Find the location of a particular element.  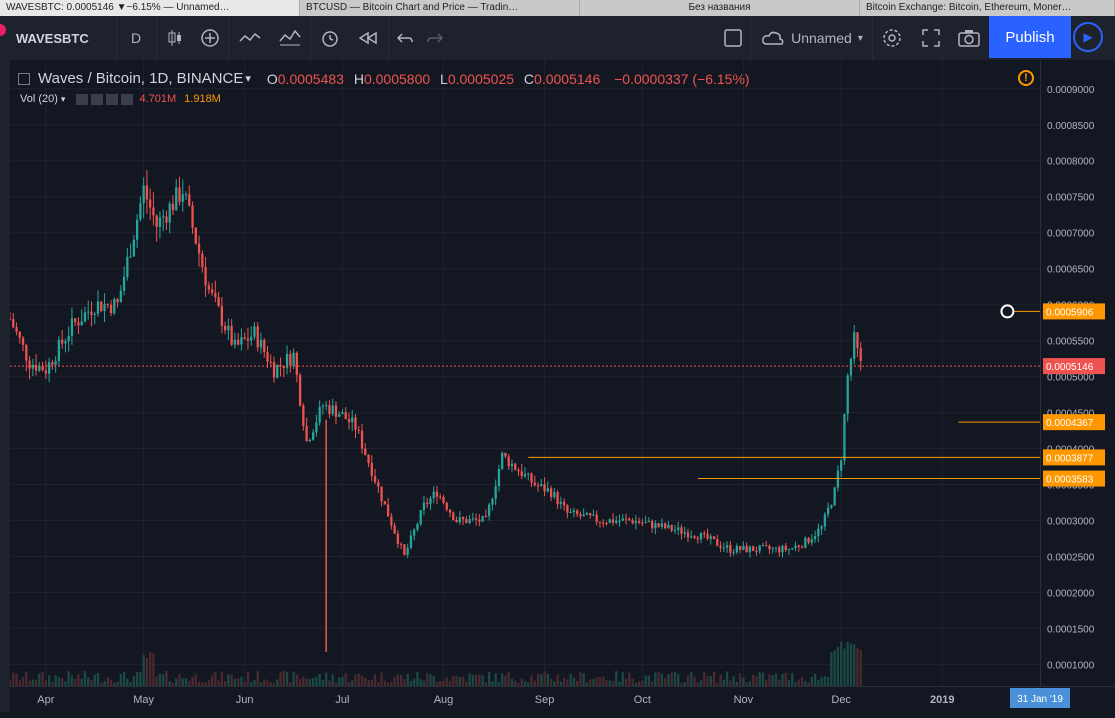

play-icon: ▶ is located at coordinates (1088, 37).